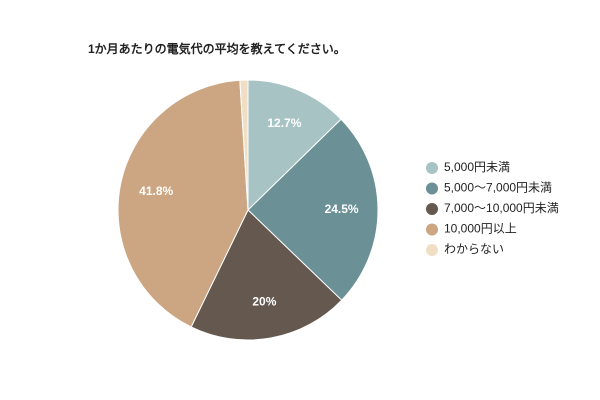 Image resolution: width=600 pixels, height=400 pixels. What do you see at coordinates (156, 191) in the screenshot?
I see `data-label: 41.8%` at bounding box center [156, 191].